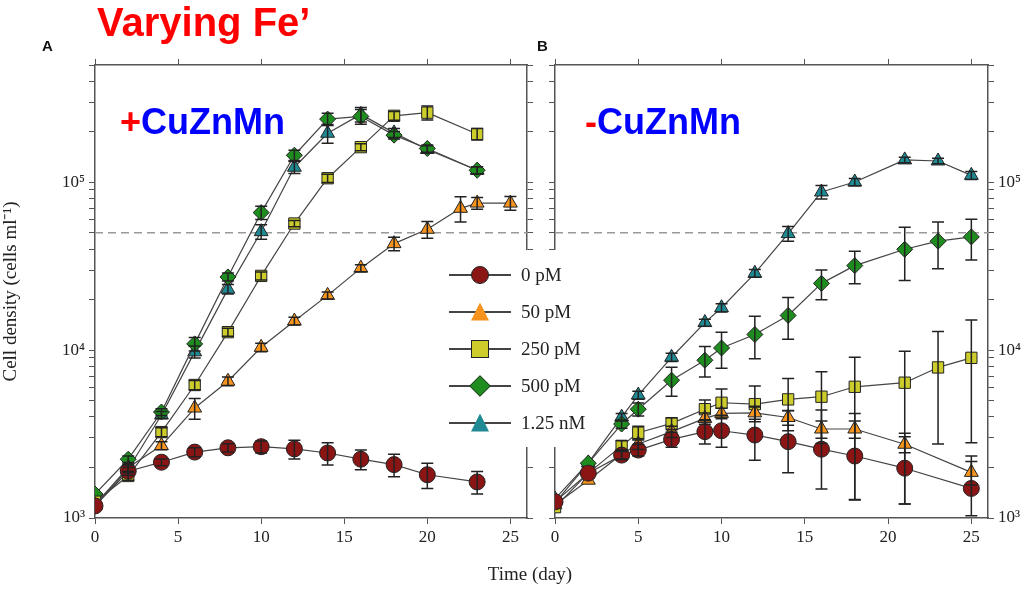 This screenshot has width=1030, height=595. Describe the element at coordinates (74, 181) in the screenshot. I see `y-tick-label: 10⁵` at that location.